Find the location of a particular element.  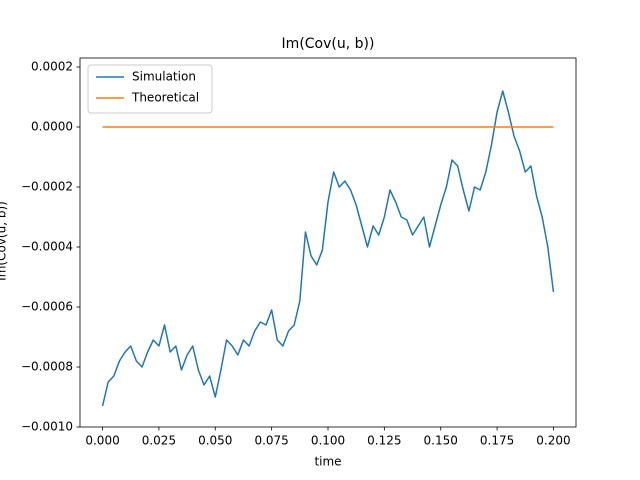

legend-label: Simulation is located at coordinates (164, 77).